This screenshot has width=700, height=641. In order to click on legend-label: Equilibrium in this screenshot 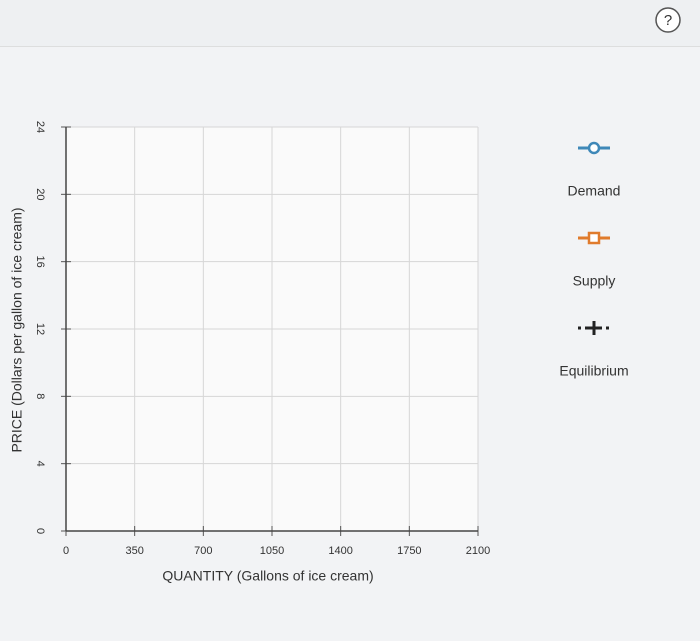, I will do `click(593, 371)`.